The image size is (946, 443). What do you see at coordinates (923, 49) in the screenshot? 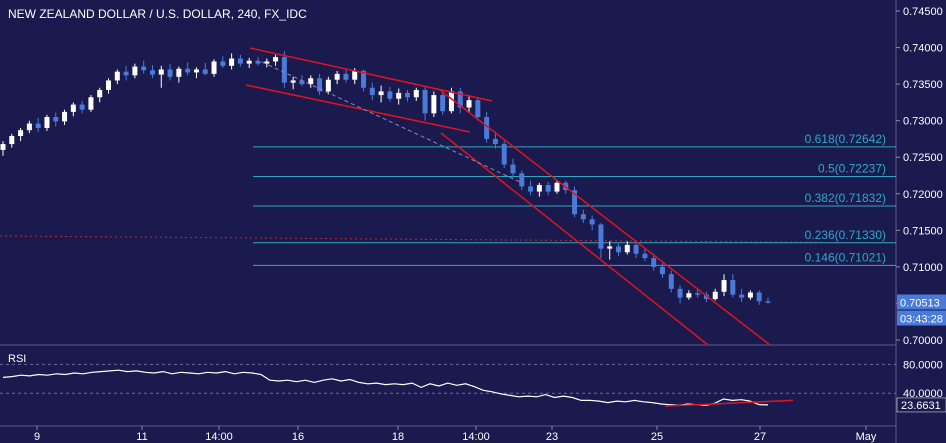
I see `price-tick-label: 0.74000` at bounding box center [923, 49].